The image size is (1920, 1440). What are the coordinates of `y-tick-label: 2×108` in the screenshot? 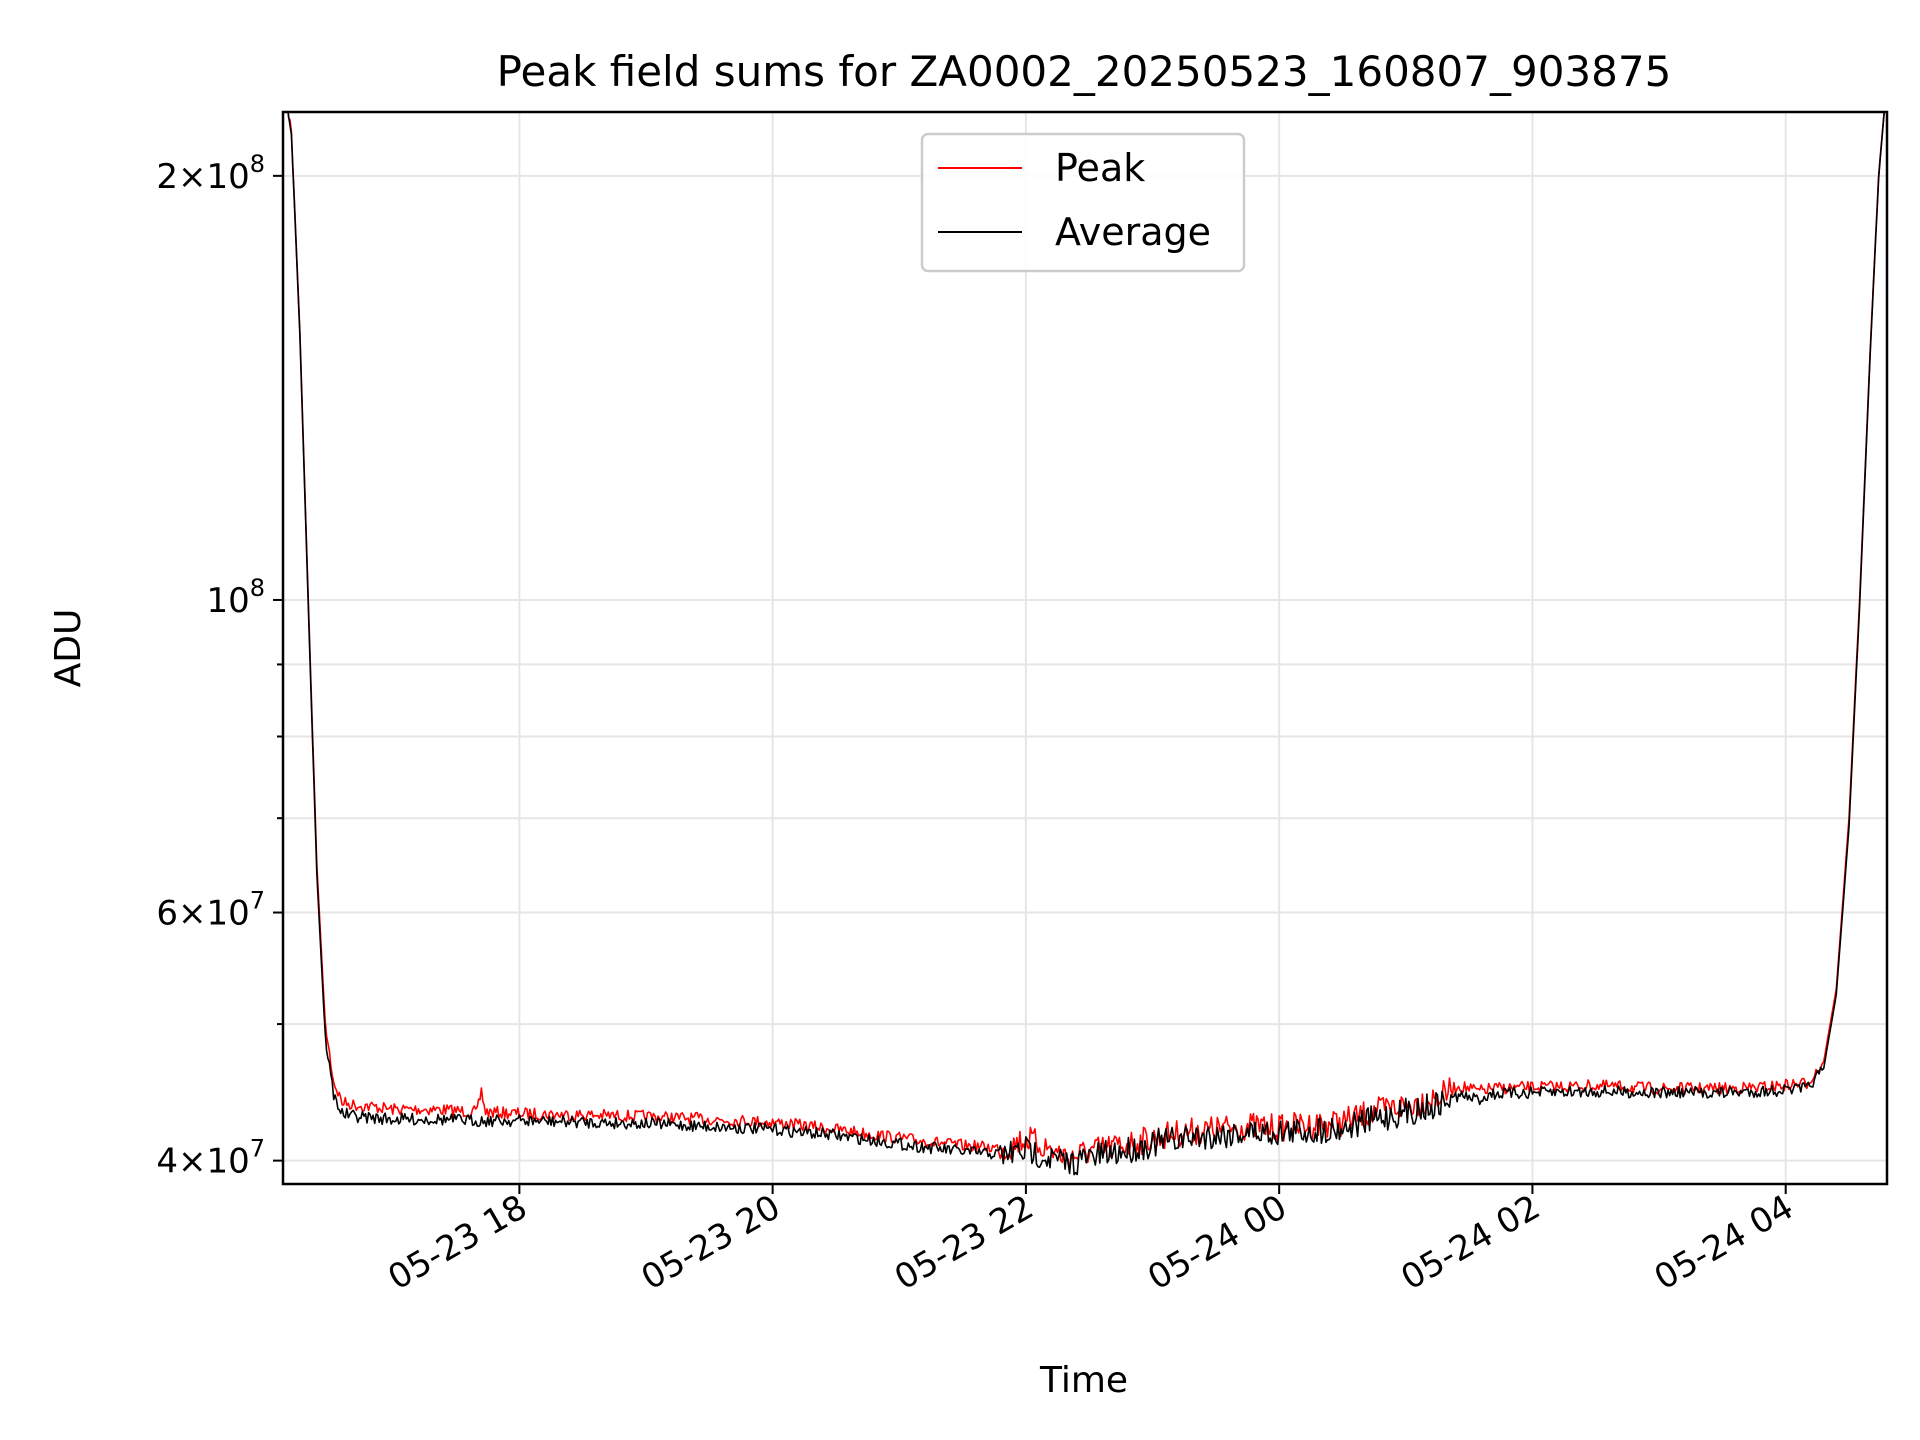 It's located at (210, 173).